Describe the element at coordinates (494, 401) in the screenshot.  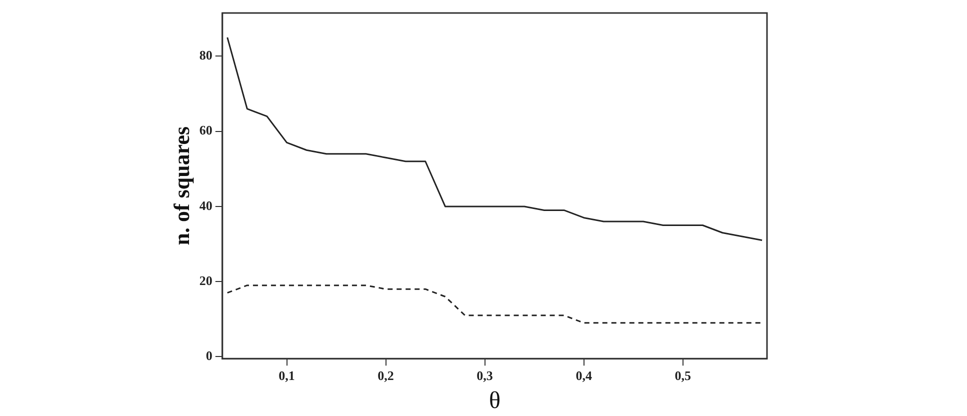
I see `x-axis-title: θ` at that location.